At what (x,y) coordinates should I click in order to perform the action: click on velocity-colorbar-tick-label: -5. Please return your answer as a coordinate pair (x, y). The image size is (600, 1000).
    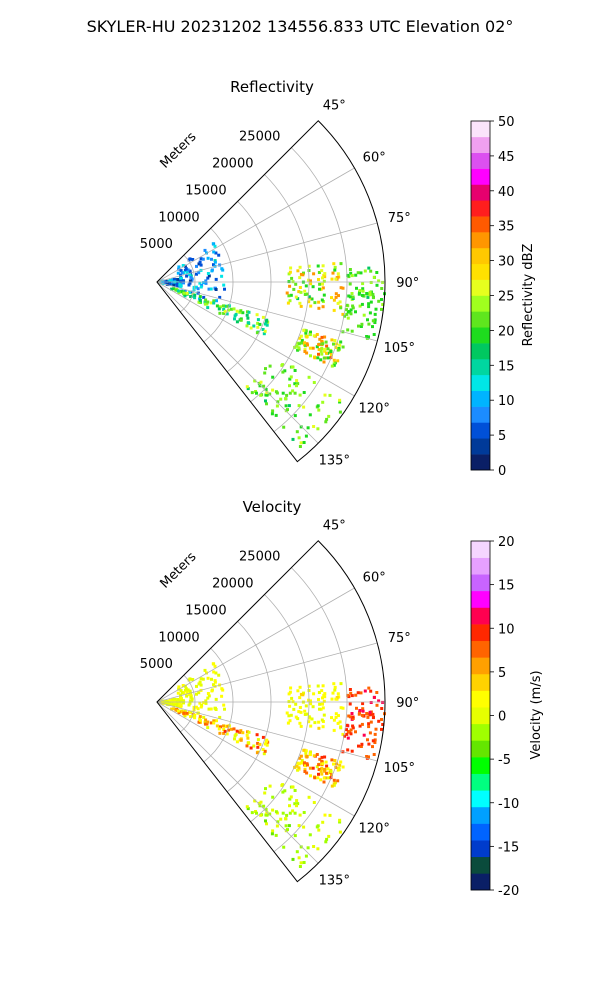
    Looking at the image, I should click on (504, 760).